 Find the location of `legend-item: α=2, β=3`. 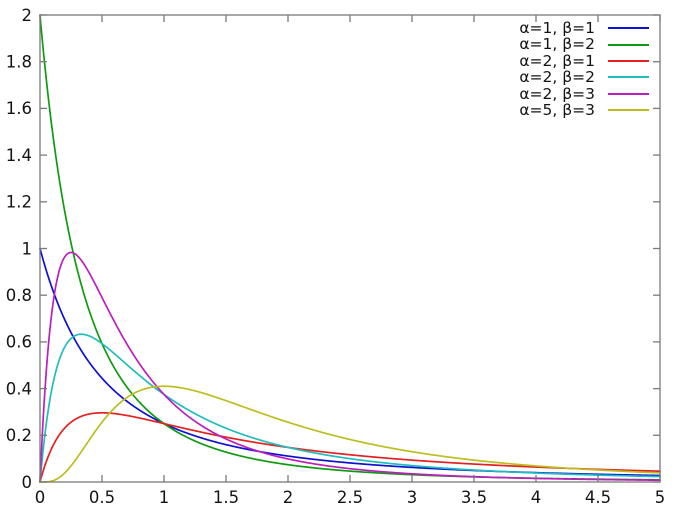

legend-item: α=2, β=3 is located at coordinates (584, 93).